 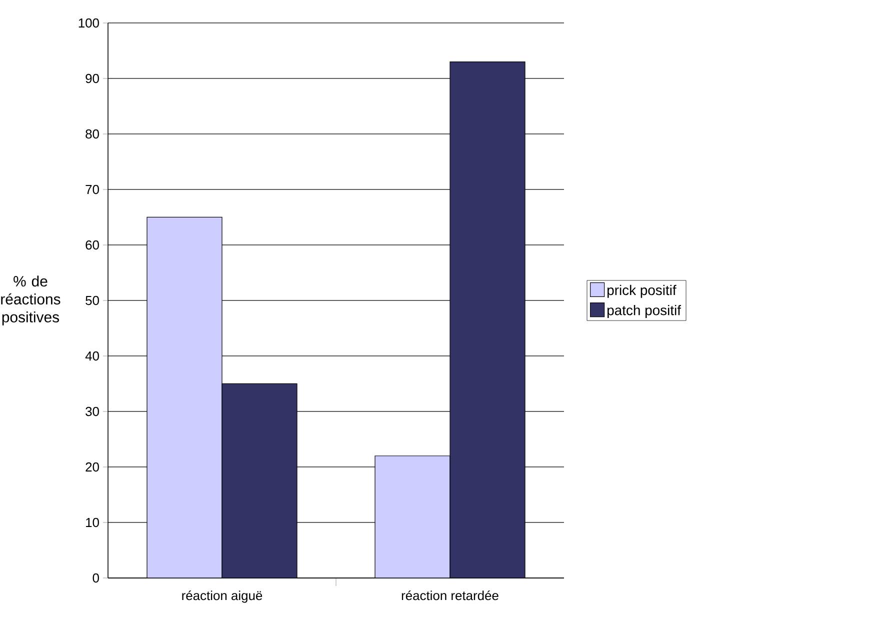 What do you see at coordinates (92, 356) in the screenshot?
I see `y-tick-label: 40` at bounding box center [92, 356].